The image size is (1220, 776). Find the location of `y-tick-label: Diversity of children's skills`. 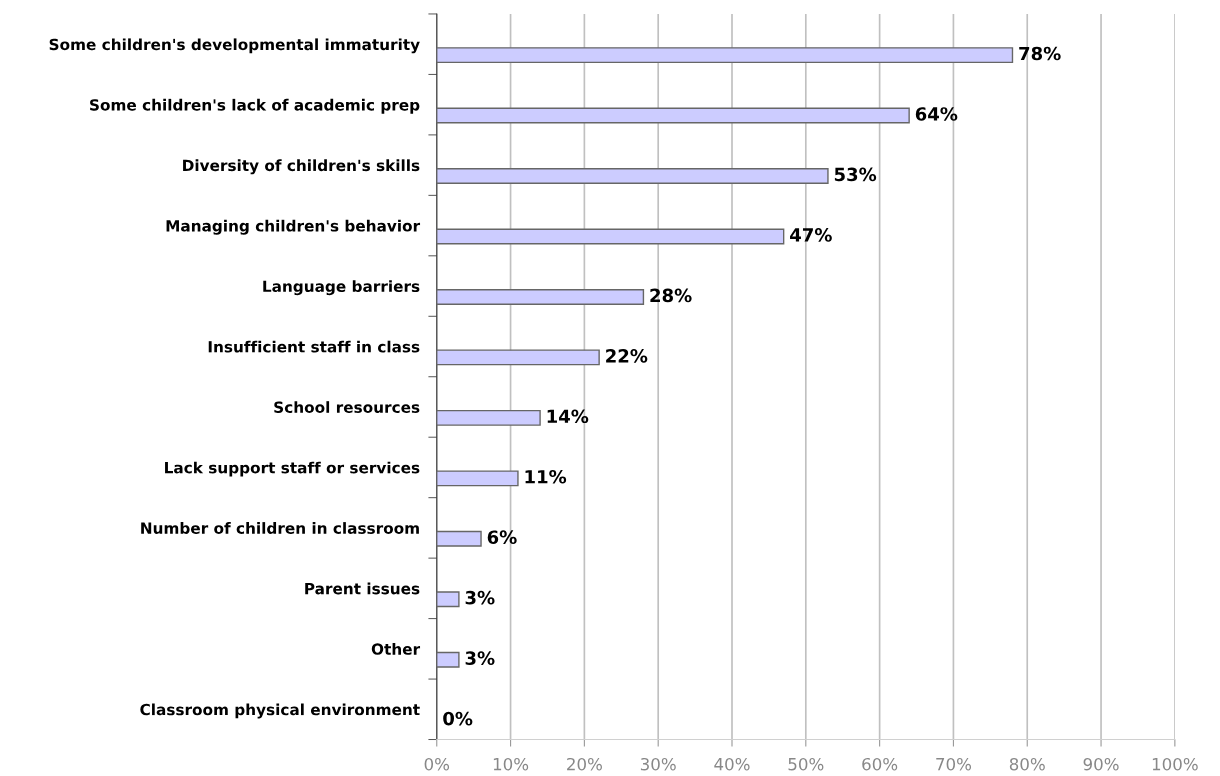

y-tick-label: Diversity of children's skills is located at coordinates (301, 167).